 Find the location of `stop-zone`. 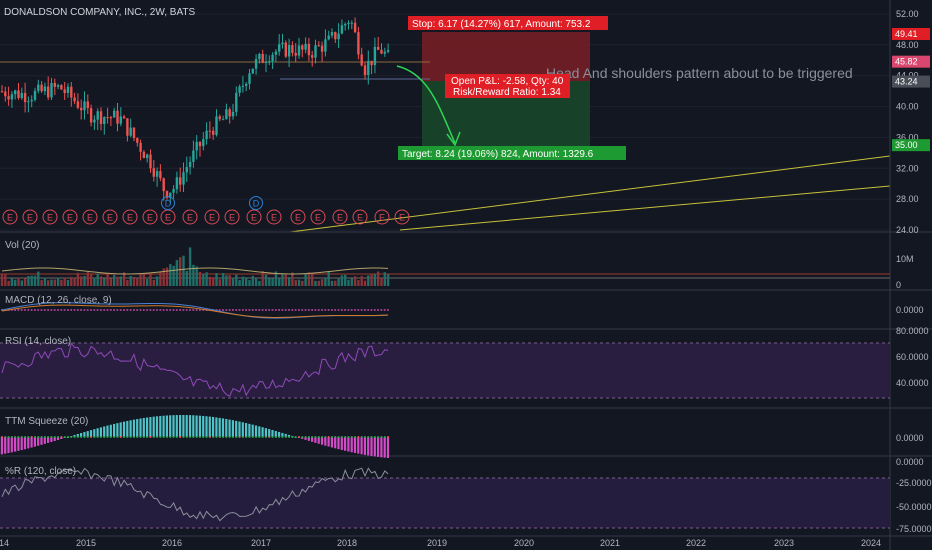

stop-zone is located at coordinates (506, 56).